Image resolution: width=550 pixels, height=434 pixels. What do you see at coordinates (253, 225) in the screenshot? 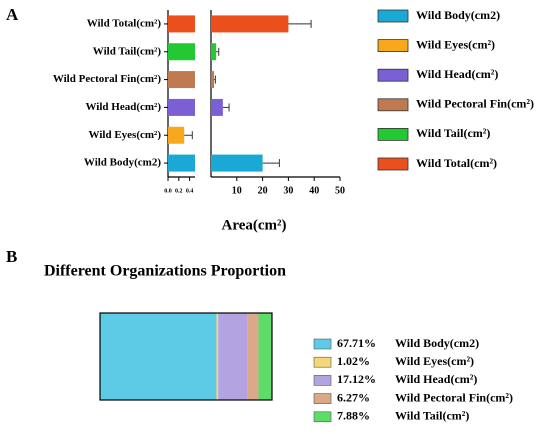
I see `x-axis-title: Area(cm²)` at bounding box center [253, 225].